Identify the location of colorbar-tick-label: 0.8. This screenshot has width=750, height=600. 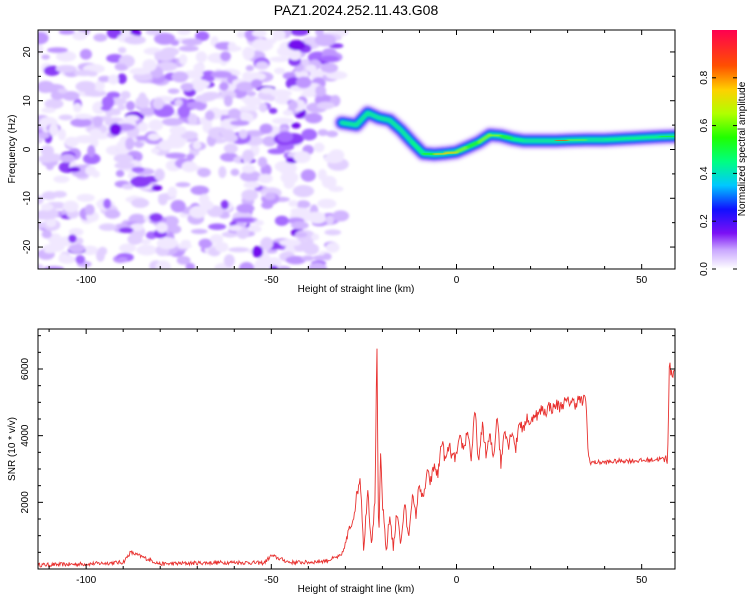
(704, 77).